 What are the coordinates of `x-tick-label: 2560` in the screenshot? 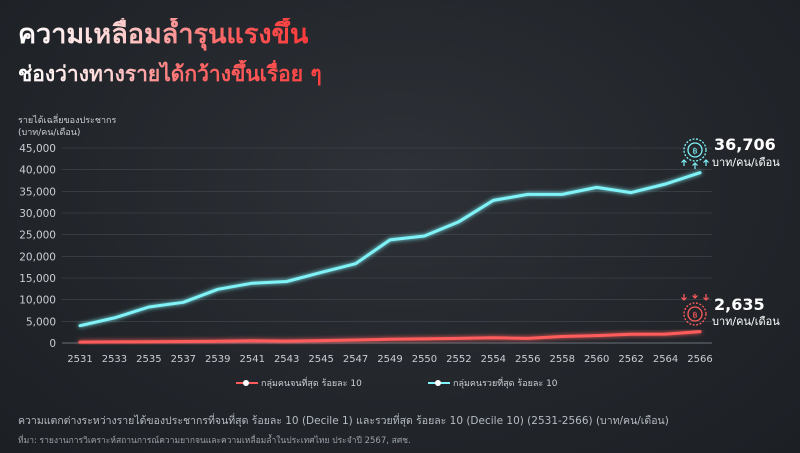 It's located at (596, 359).